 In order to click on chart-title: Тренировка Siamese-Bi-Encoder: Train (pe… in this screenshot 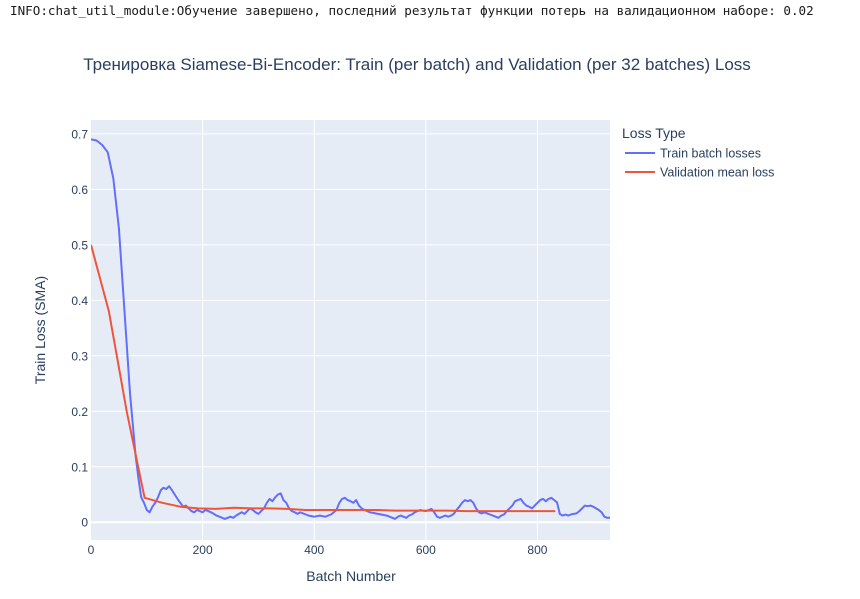, I will do `click(417, 64)`.